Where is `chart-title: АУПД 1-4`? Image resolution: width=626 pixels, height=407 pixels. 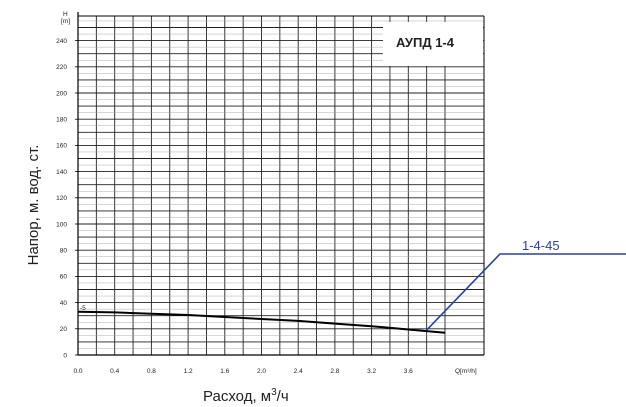
chart-title: АУПД 1-4 is located at coordinates (425, 42).